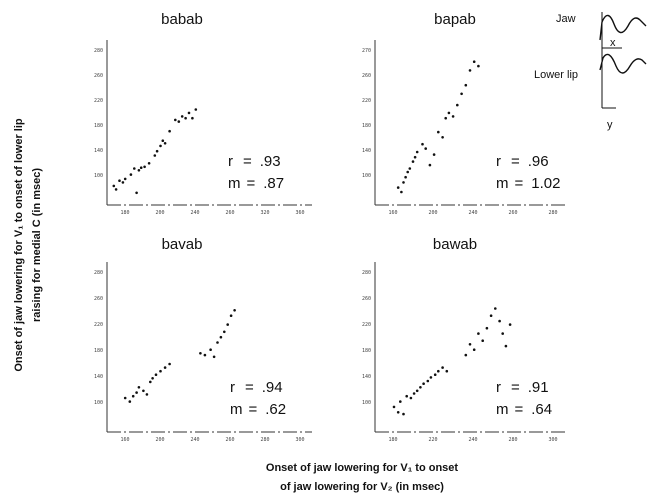 This screenshot has height=495, width=650. What do you see at coordinates (362, 487) in the screenshot?
I see `x-axis-label-line-2: of jaw lowering for V₂ (in msec)` at bounding box center [362, 487].